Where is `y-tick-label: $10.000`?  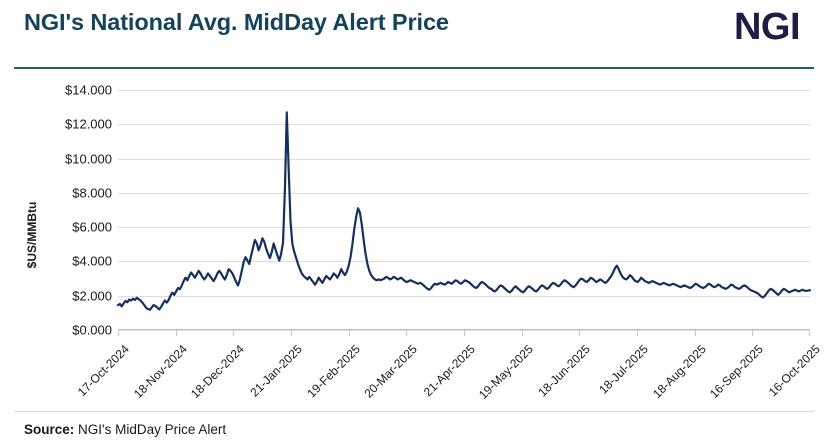
y-tick-label: $10.000 is located at coordinates (88, 159).